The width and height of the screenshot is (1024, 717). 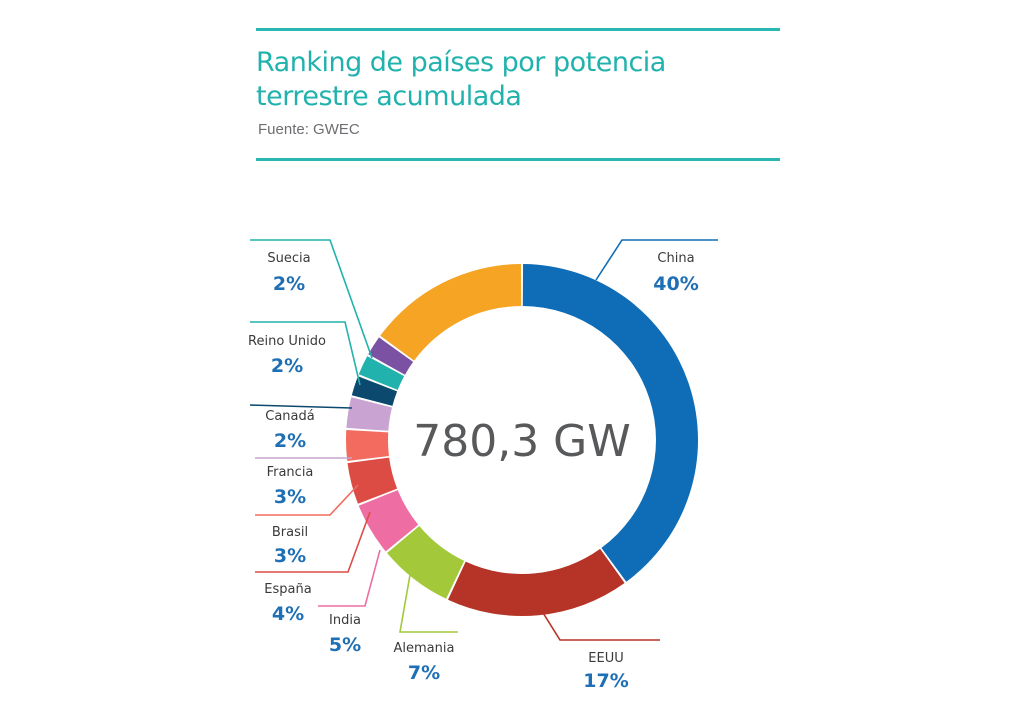 What do you see at coordinates (345, 645) in the screenshot?
I see `label-percent-india: 5%` at bounding box center [345, 645].